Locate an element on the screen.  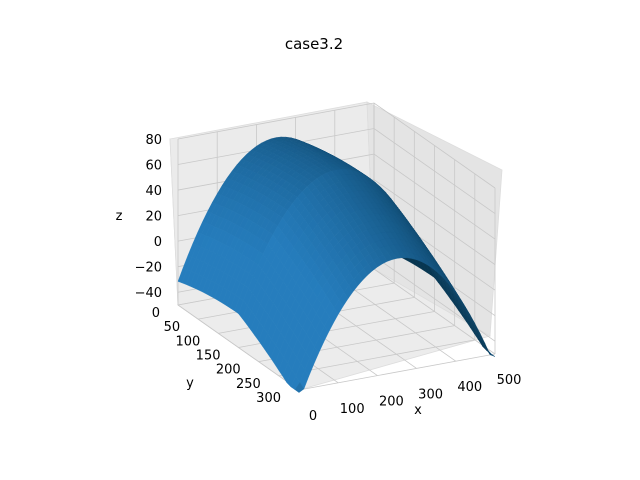
x-tick-label: 500 is located at coordinates (509, 380).